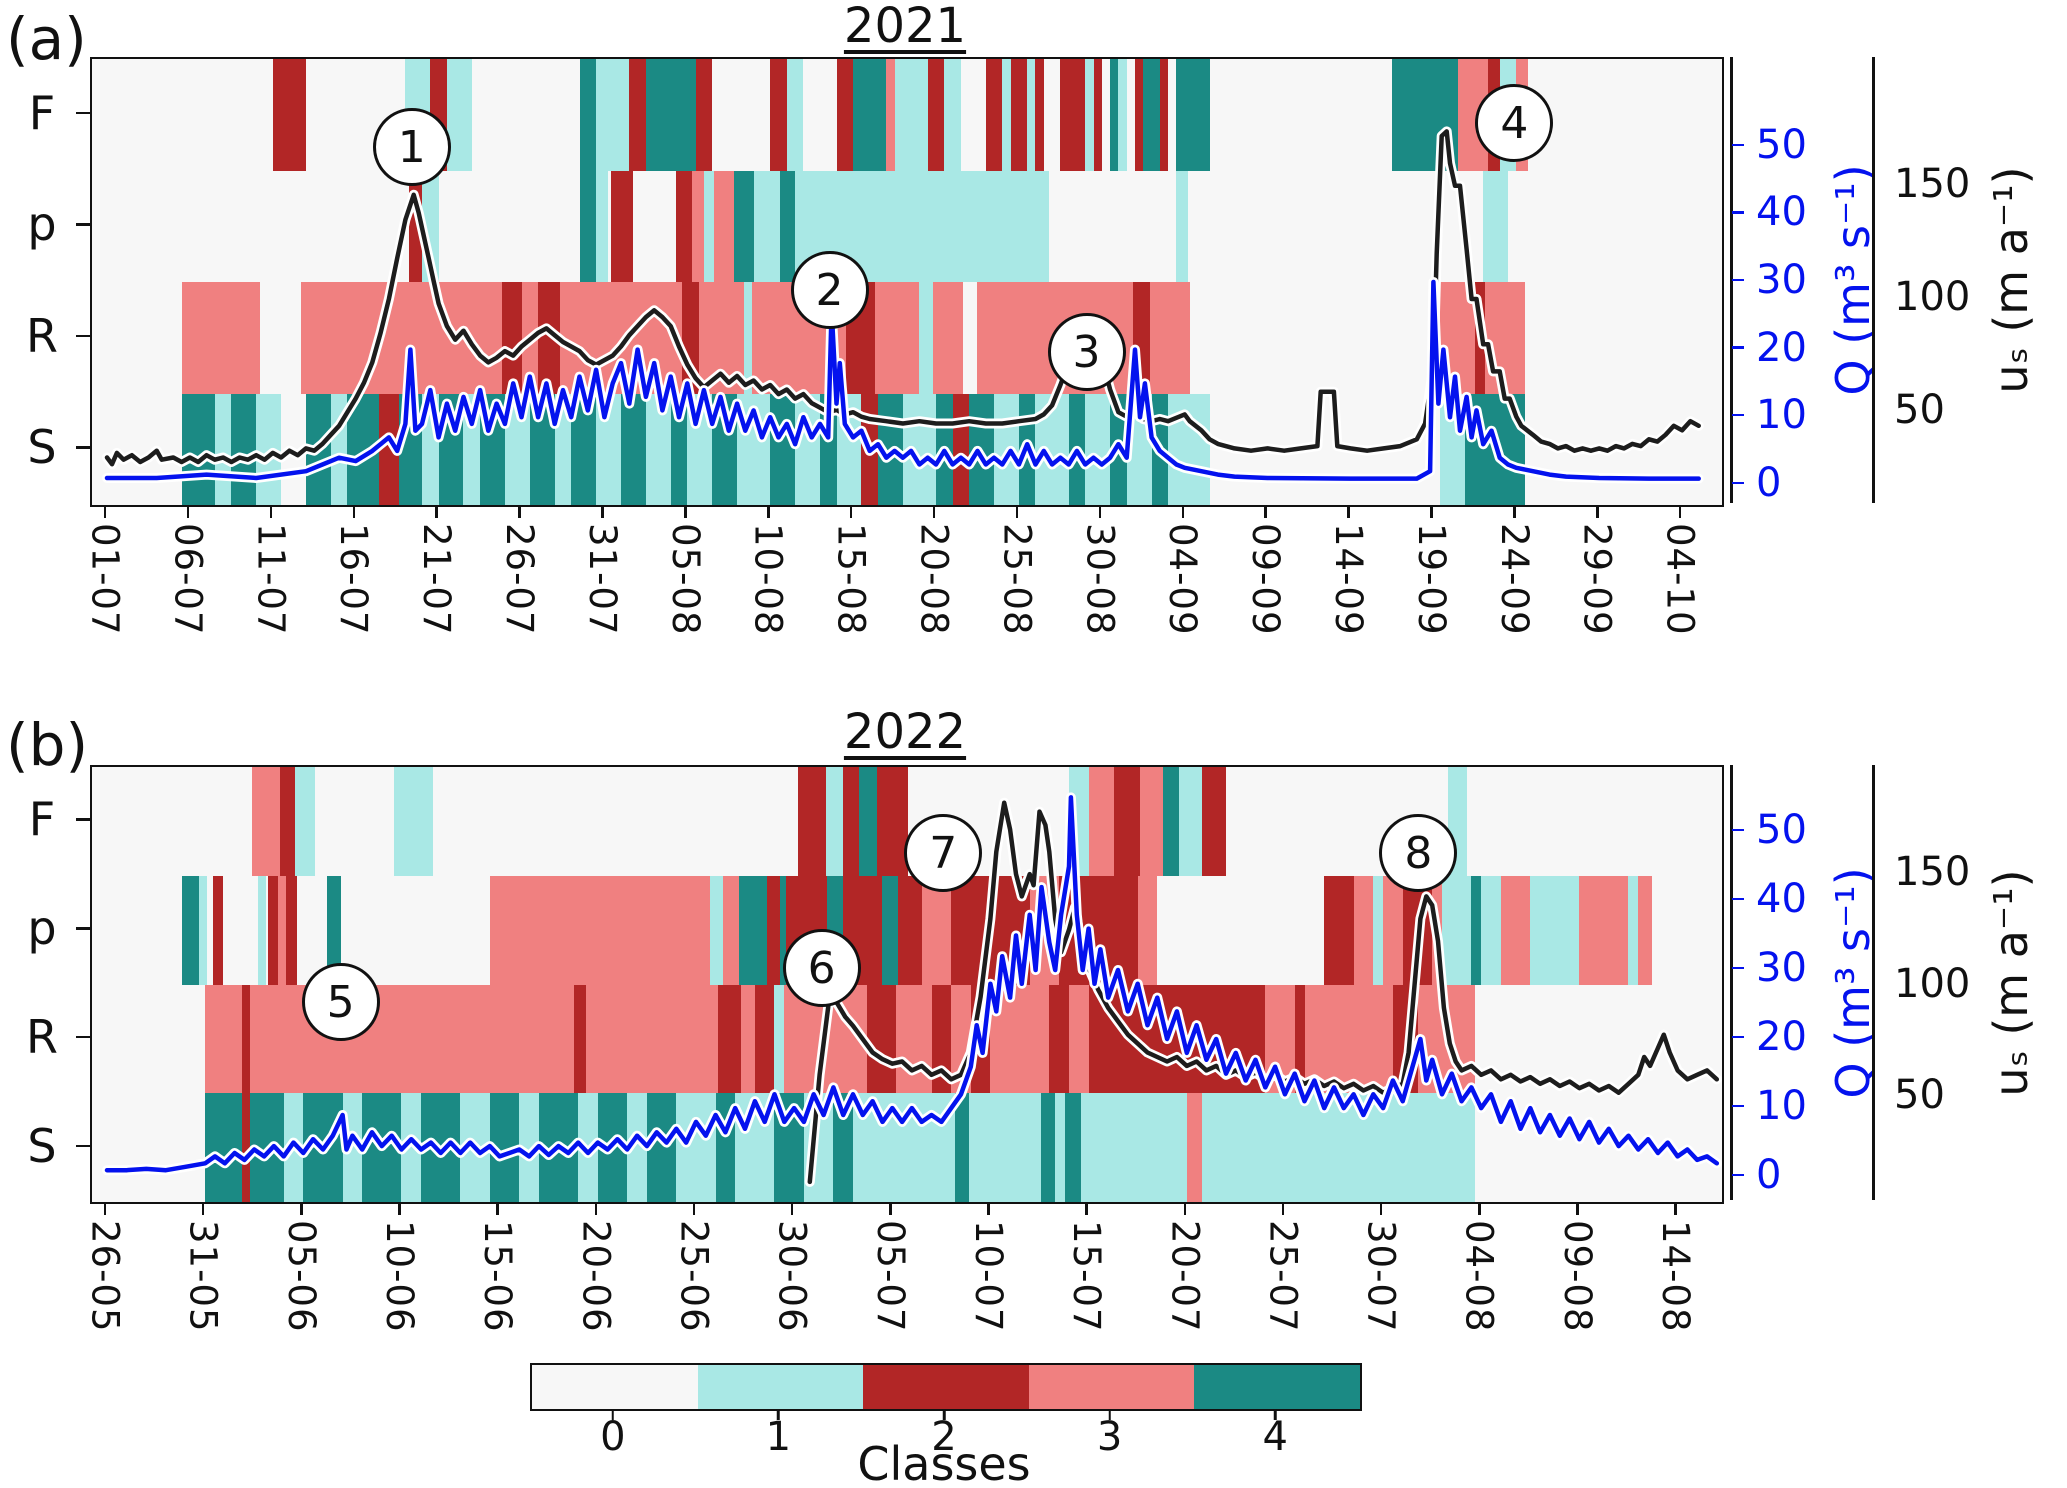 Image resolution: width=2067 pixels, height=1488 pixels. What do you see at coordinates (1185, 1276) in the screenshot?
I see `x-tick-label: 20-07` at bounding box center [1185, 1276].